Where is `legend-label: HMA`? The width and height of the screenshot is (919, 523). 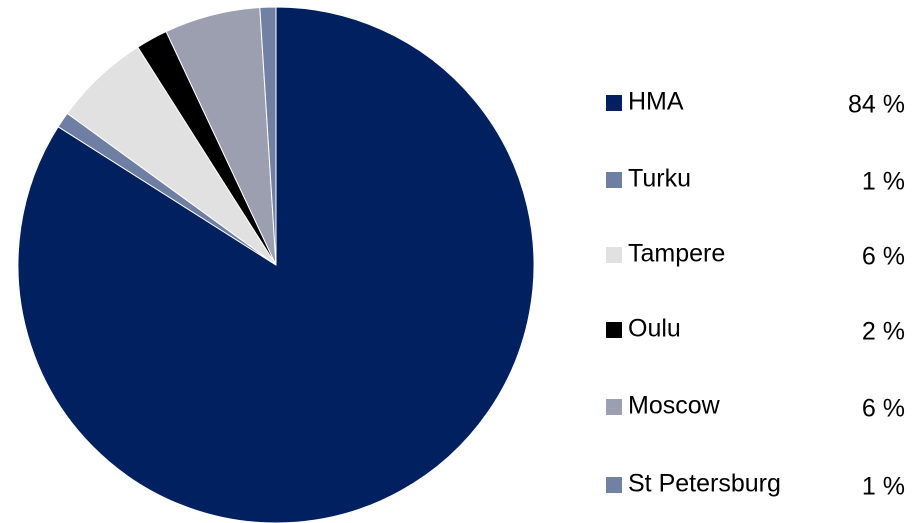 legend-label: HMA is located at coordinates (656, 102).